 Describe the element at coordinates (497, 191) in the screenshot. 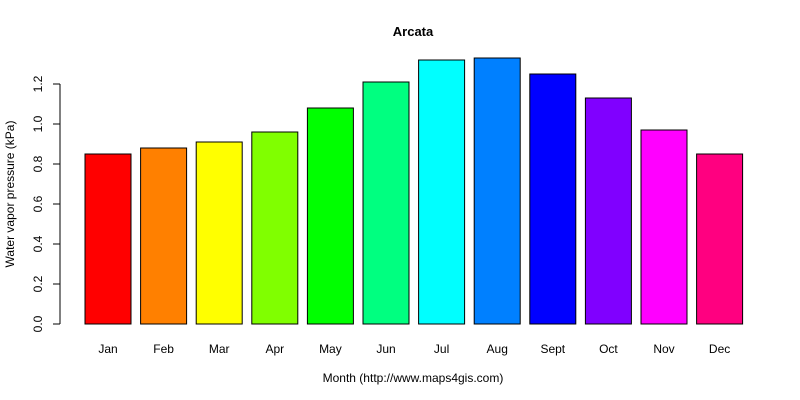

I see `bar-aug` at that location.